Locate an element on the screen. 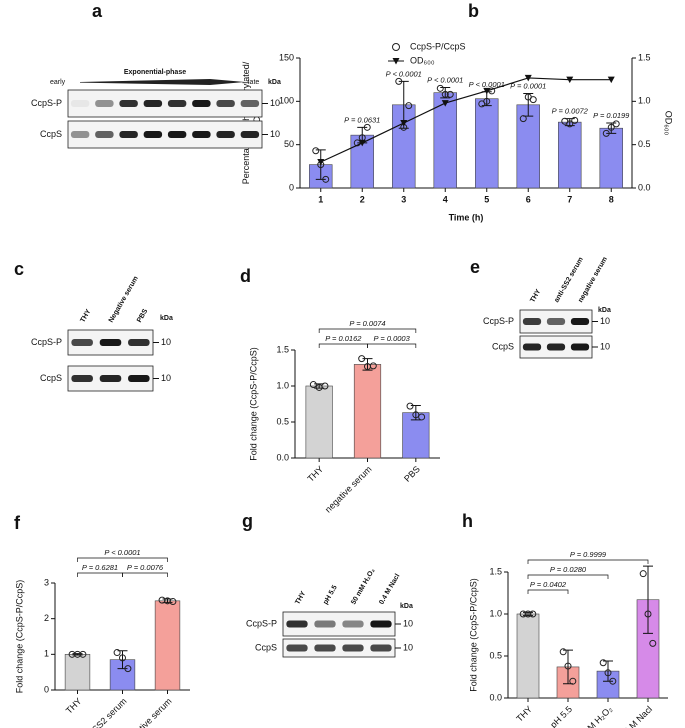 The image size is (685, 728). y2-tick-label: 0.0 is located at coordinates (644, 187).